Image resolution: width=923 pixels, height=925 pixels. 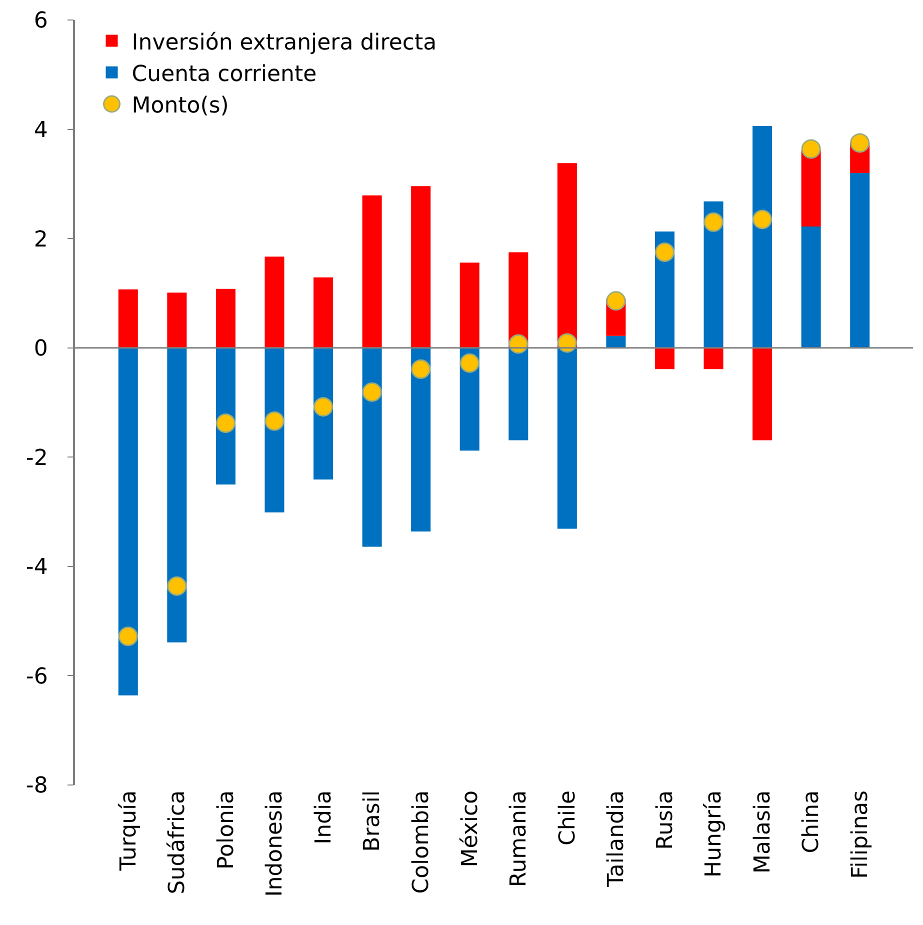 I want to click on x-tick-label: India, so click(x=323, y=817).